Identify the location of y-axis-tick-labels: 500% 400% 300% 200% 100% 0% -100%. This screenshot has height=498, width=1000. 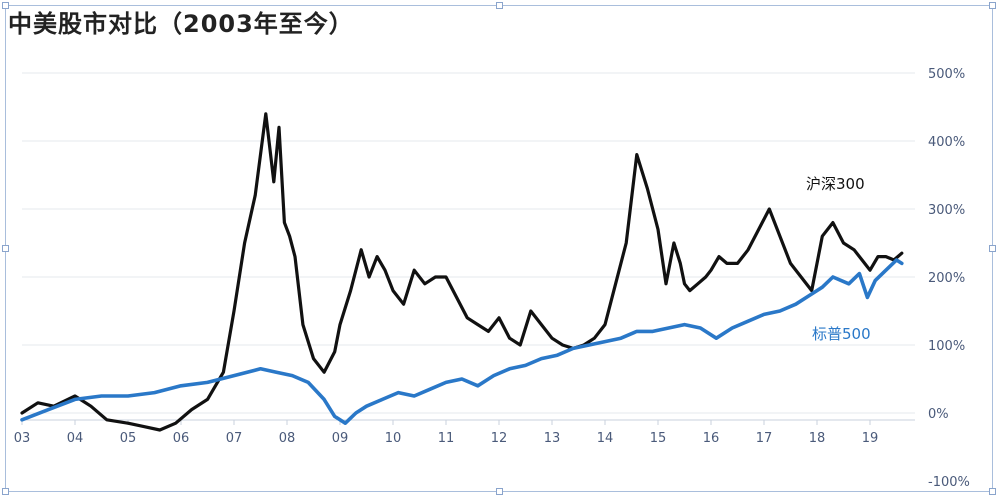
(949, 278).